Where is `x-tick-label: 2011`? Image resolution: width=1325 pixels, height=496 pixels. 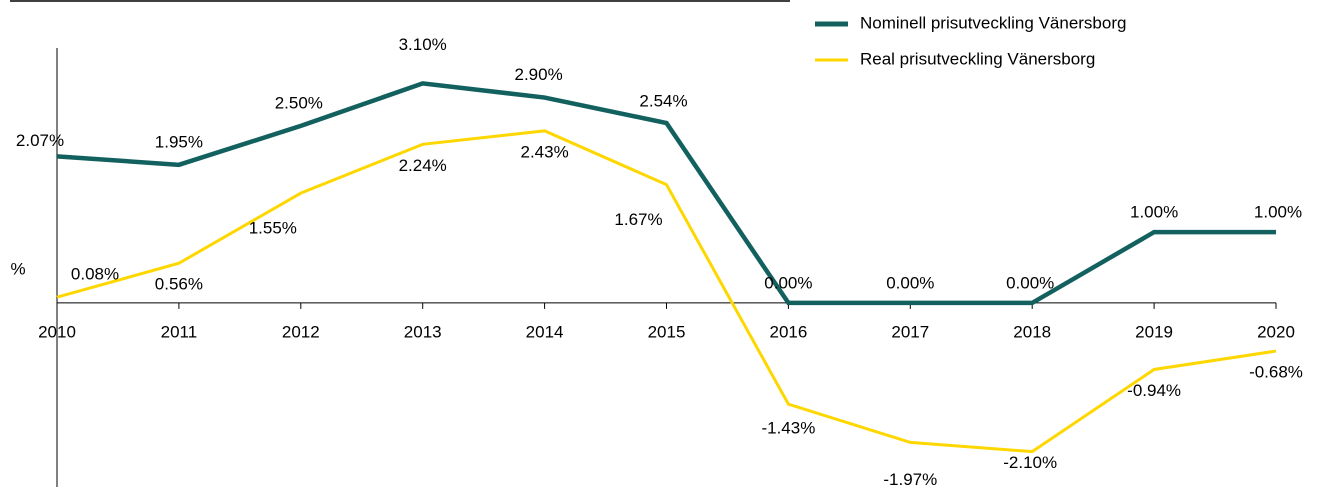
x-tick-label: 2011 is located at coordinates (179, 331).